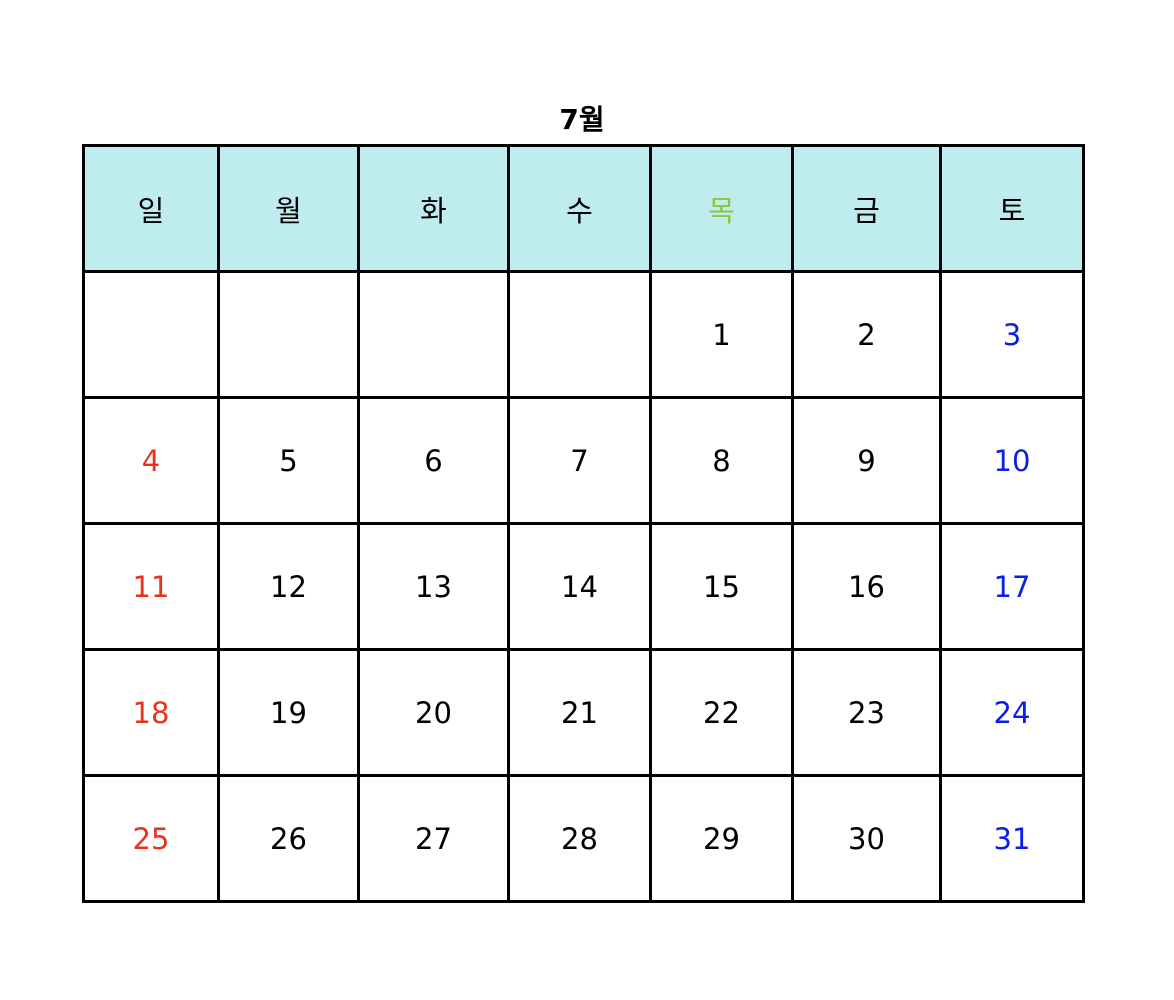 Image resolution: width=1174 pixels, height=1000 pixels. Describe the element at coordinates (151, 460) in the screenshot. I see `day-cell: 4` at that location.